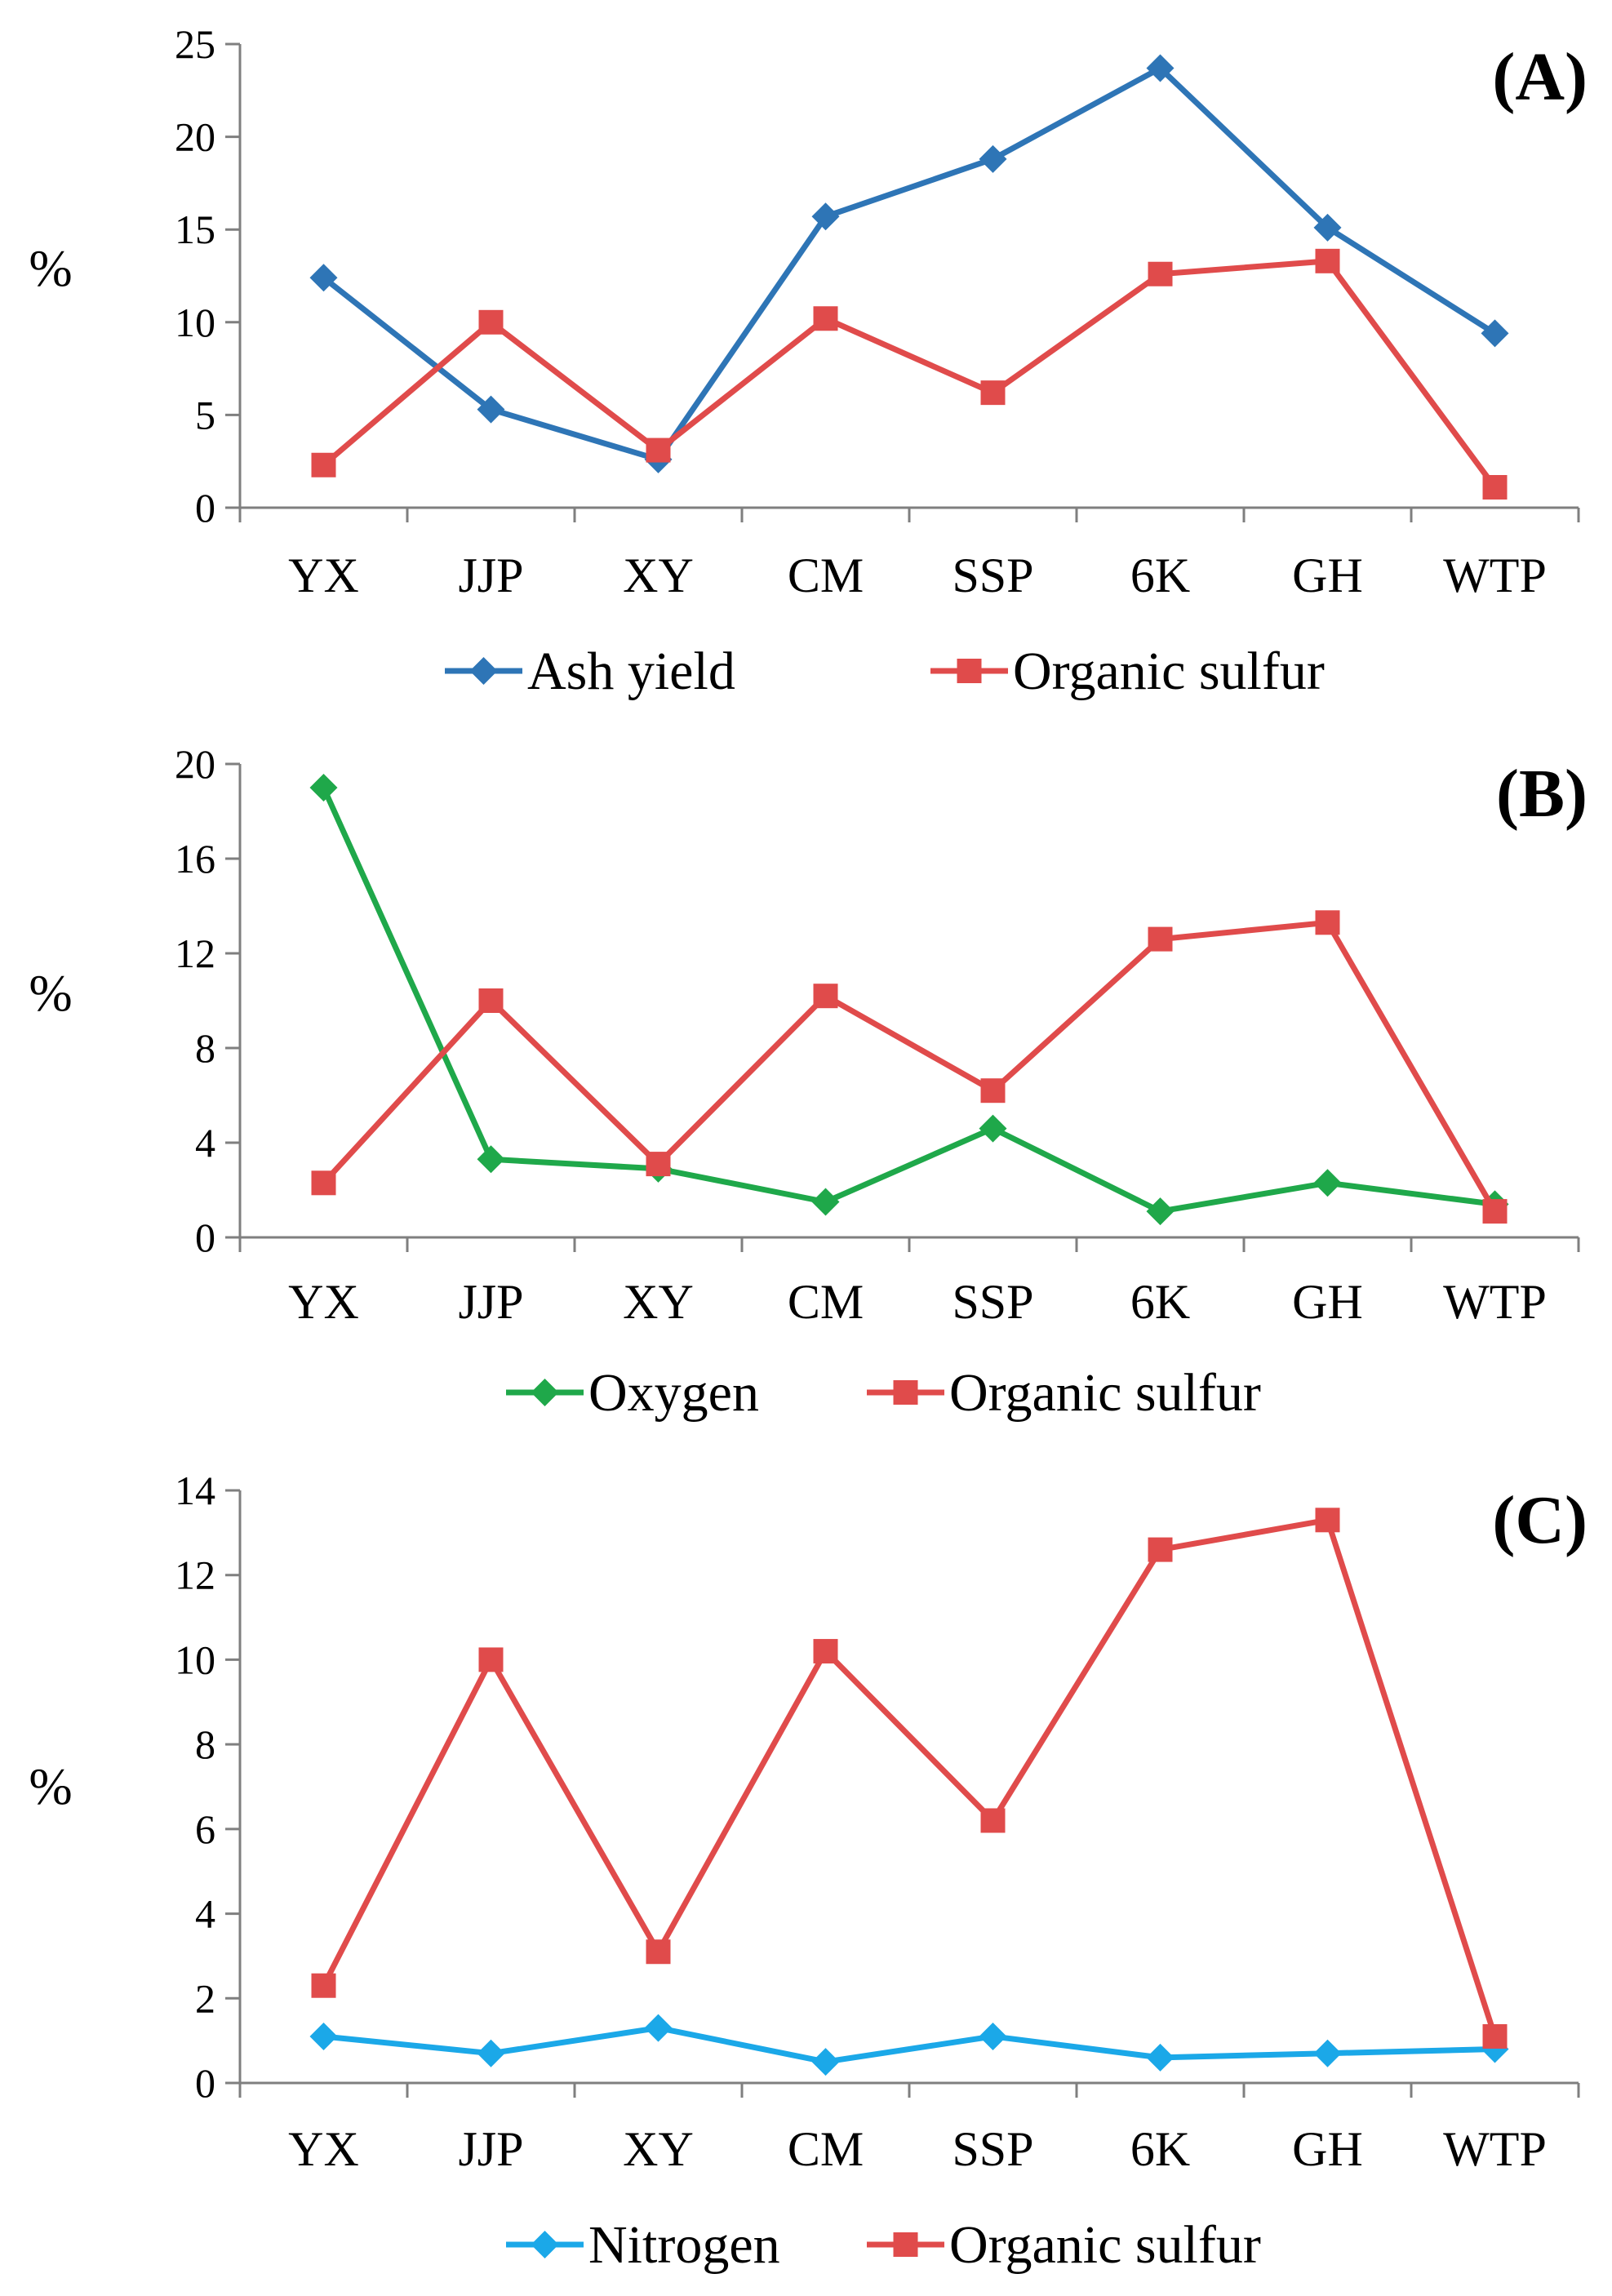 The height and width of the screenshot is (2296, 1612). What do you see at coordinates (195, 229) in the screenshot?
I see `y-tick-label: 15` at bounding box center [195, 229].